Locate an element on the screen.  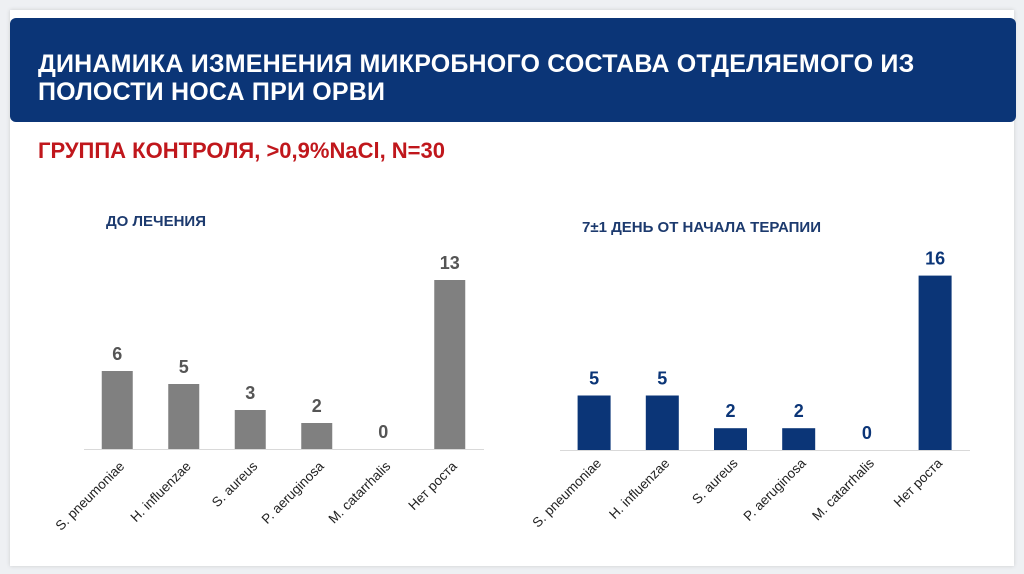
chart-title: ДО ЛЕЧЕНИЯ is located at coordinates (156, 221).